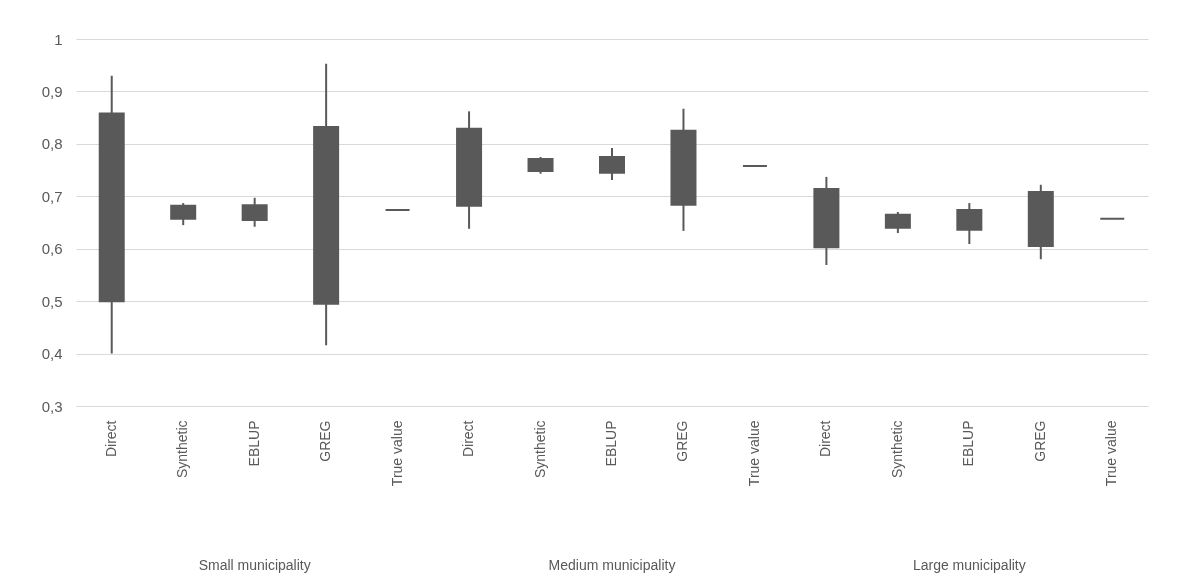 The image size is (1200, 579). I want to click on y-tick-label: 0,5, so click(52, 301).